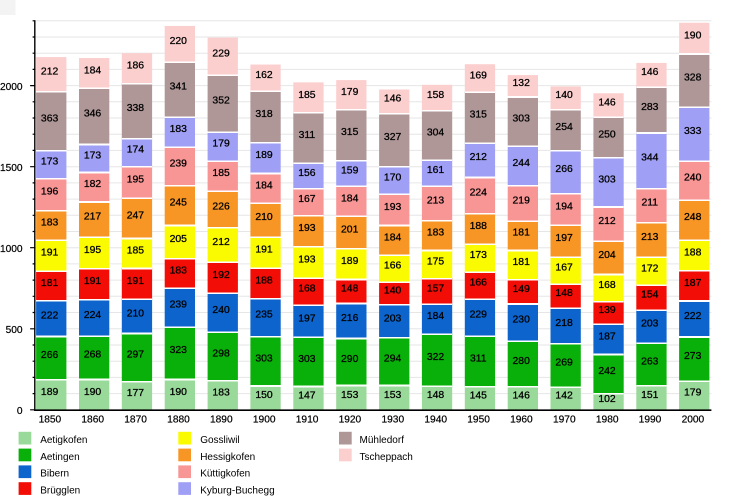  What do you see at coordinates (564, 127) in the screenshot?
I see `svg-text: 254` at bounding box center [564, 127].